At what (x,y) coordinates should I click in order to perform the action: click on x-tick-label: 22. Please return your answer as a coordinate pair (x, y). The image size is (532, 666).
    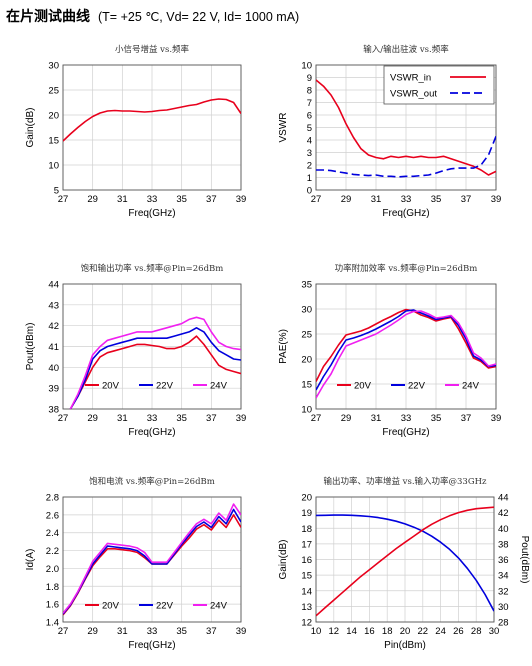
    Looking at the image, I should click on (423, 631).